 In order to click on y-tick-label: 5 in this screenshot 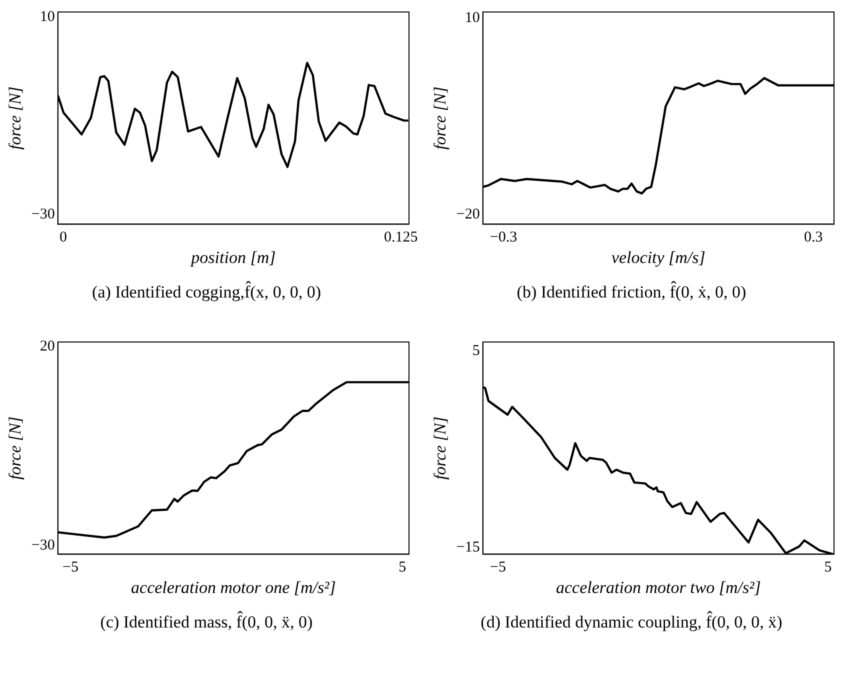, I will do `click(476, 350)`.